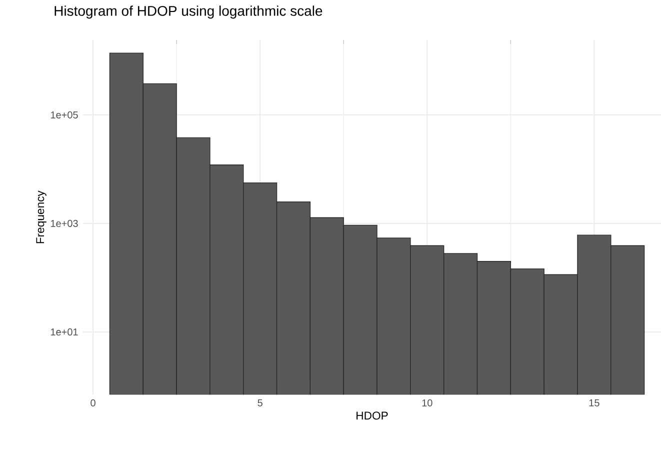  I want to click on x-tick-label: 0, so click(93, 402).